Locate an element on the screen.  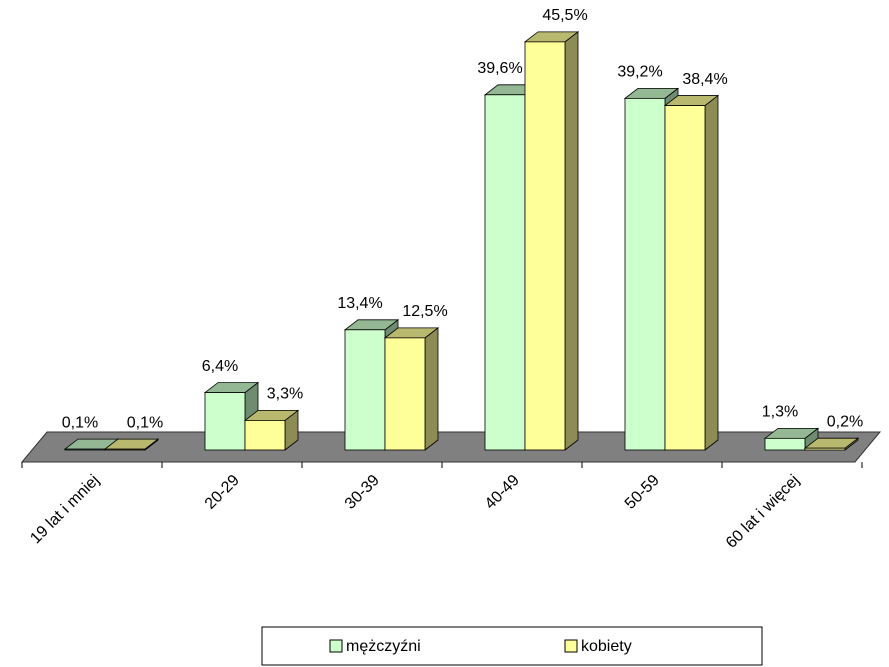
data-label: 39,6% is located at coordinates (499, 68).